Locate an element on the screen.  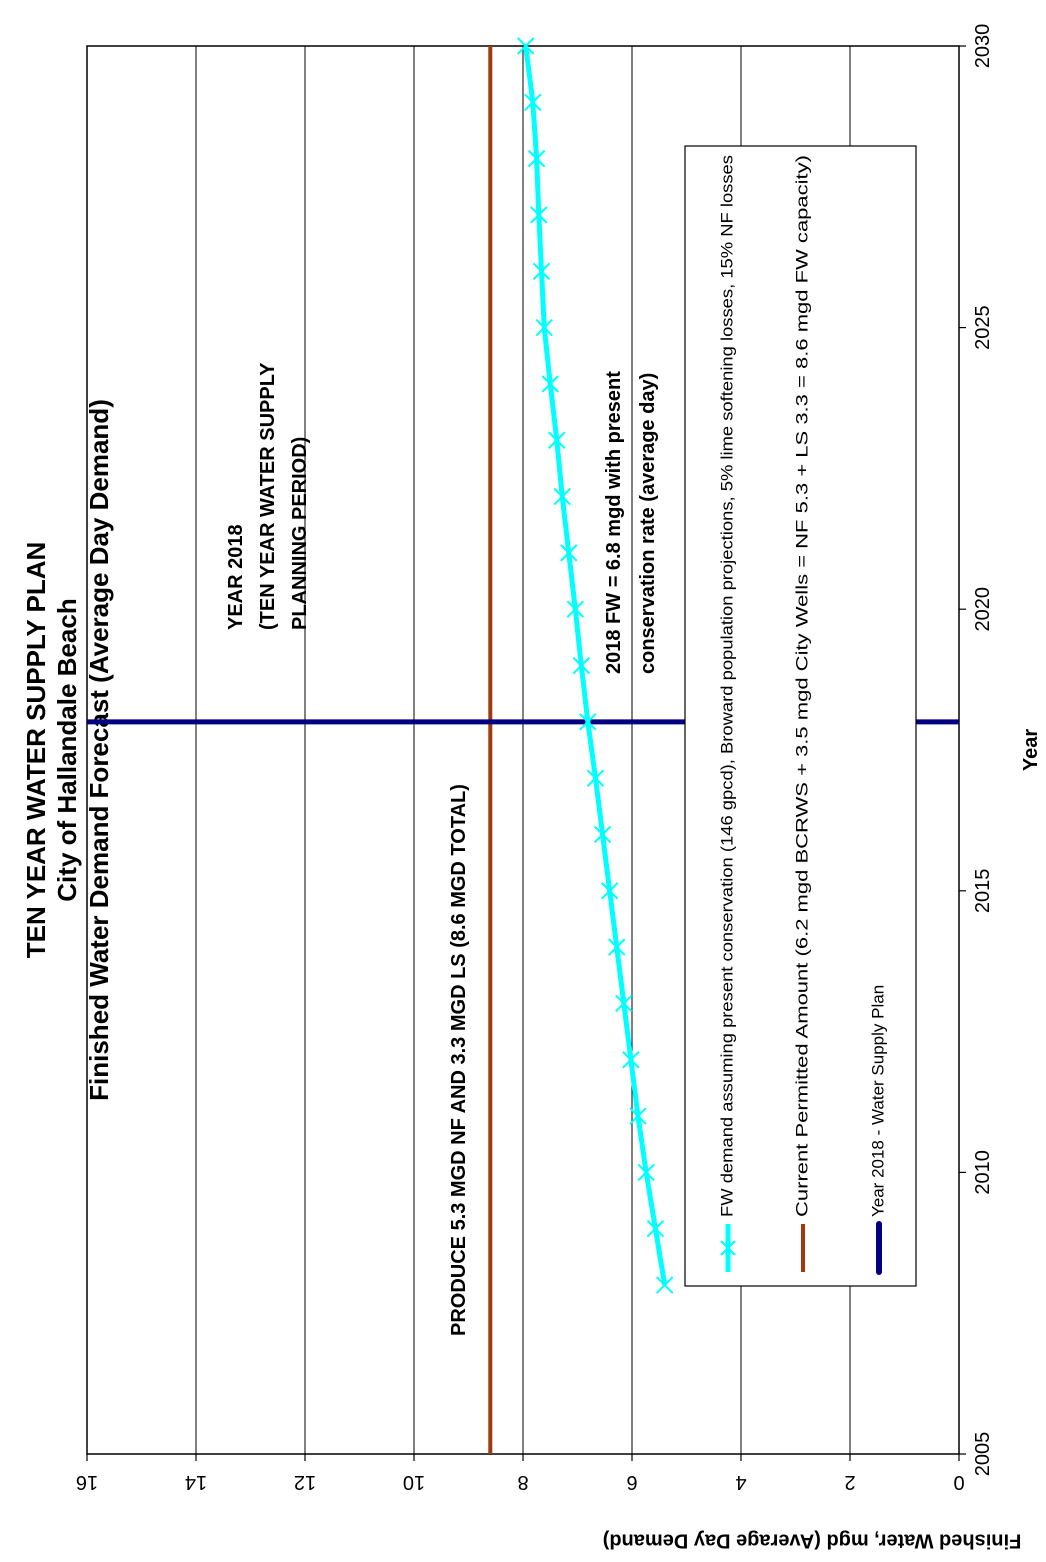
x-axis-ticks: 2005 2010 2015 2020 2025 2030 is located at coordinates (976, 750).